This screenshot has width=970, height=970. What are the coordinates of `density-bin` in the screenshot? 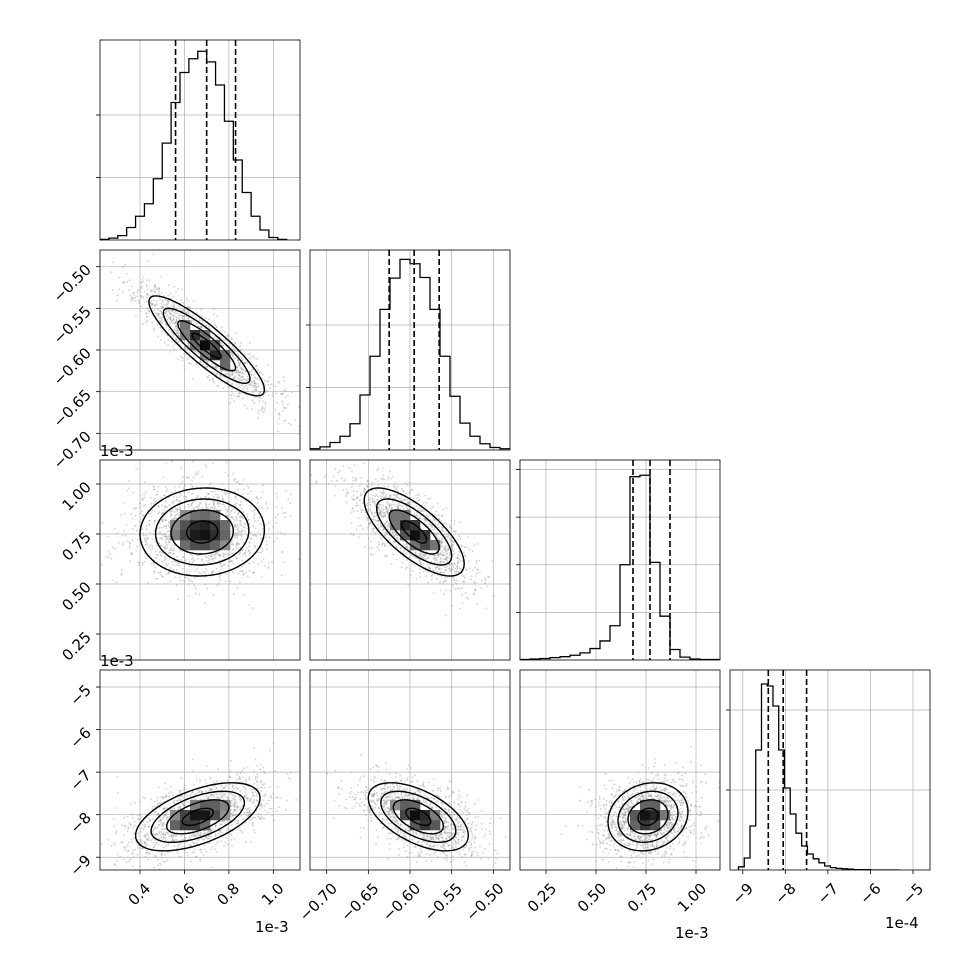 It's located at (215, 535).